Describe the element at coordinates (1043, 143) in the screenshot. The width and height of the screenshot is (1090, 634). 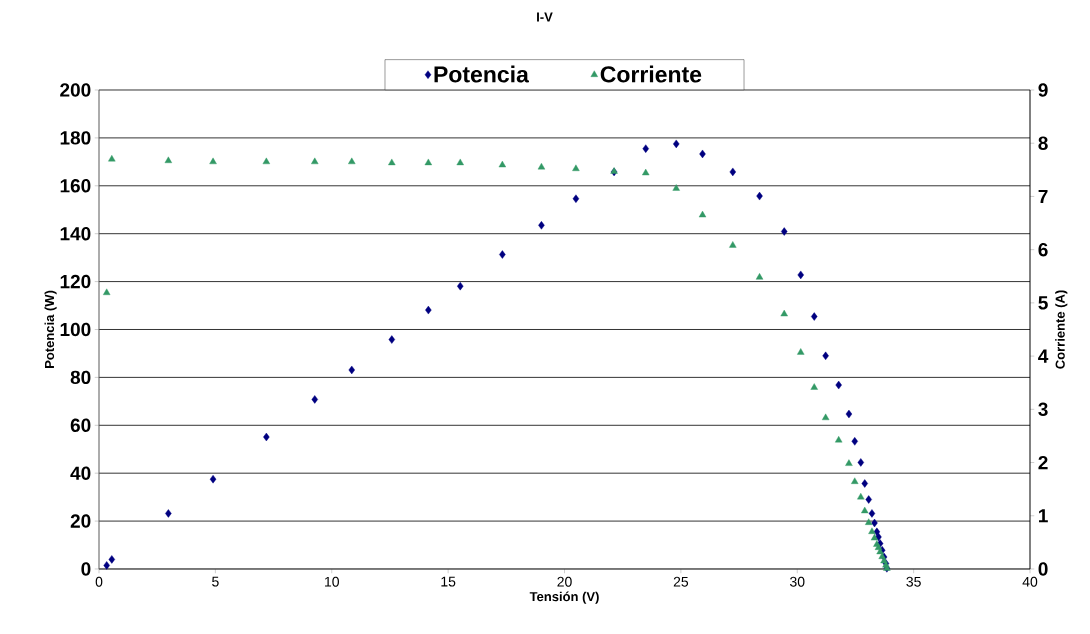
I see `y2-tick-label: 8` at that location.